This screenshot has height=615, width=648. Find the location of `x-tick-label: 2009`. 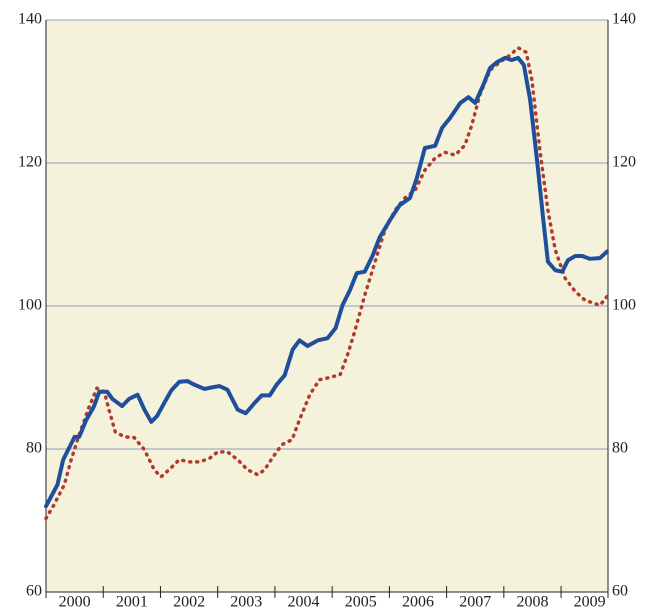

x-tick-label: 2009 is located at coordinates (590, 602).